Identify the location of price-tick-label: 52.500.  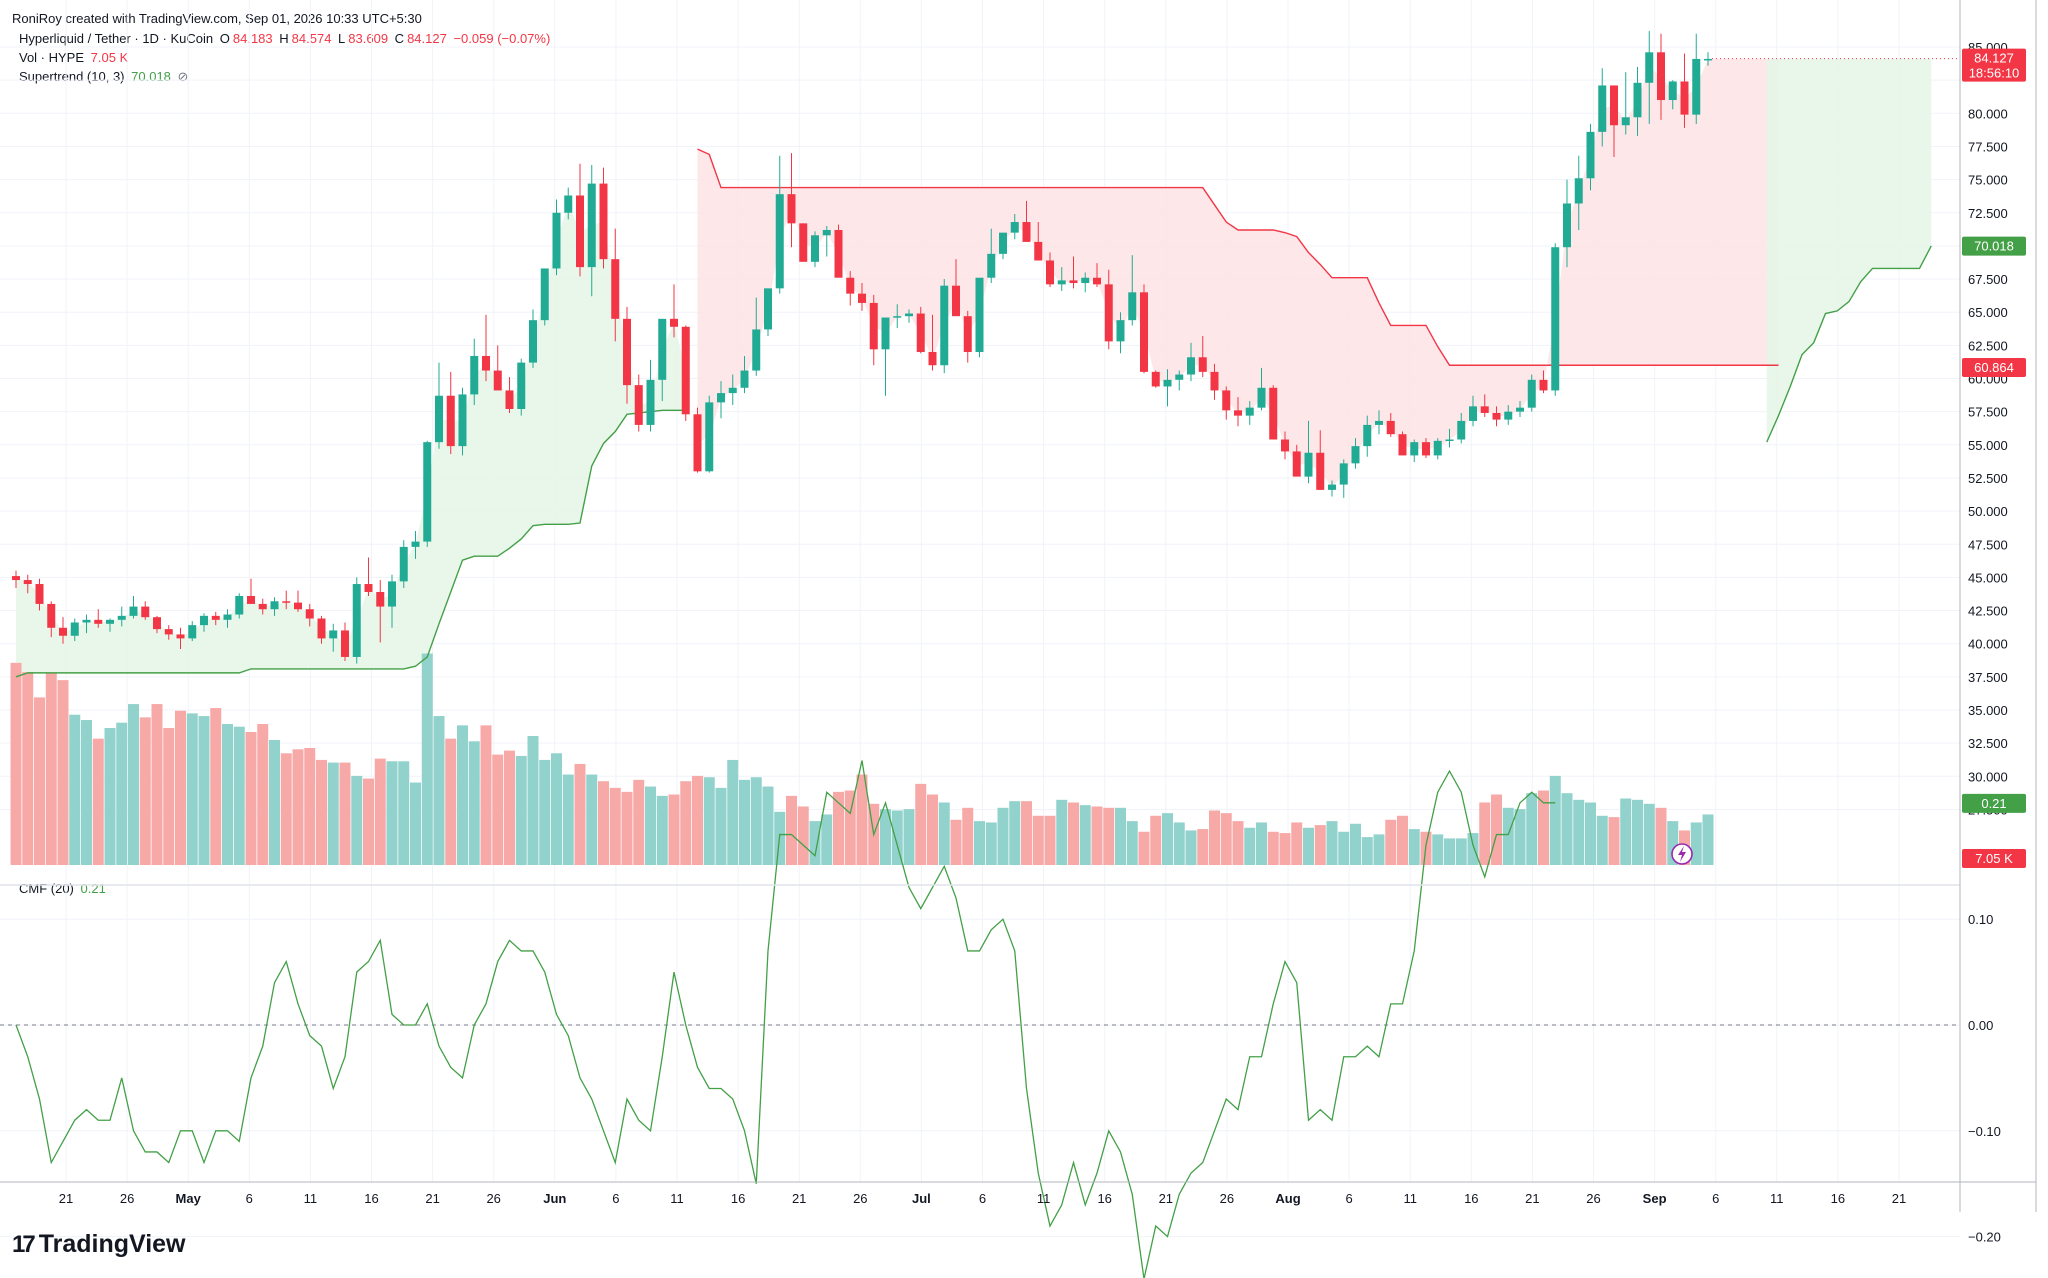
(1988, 478).